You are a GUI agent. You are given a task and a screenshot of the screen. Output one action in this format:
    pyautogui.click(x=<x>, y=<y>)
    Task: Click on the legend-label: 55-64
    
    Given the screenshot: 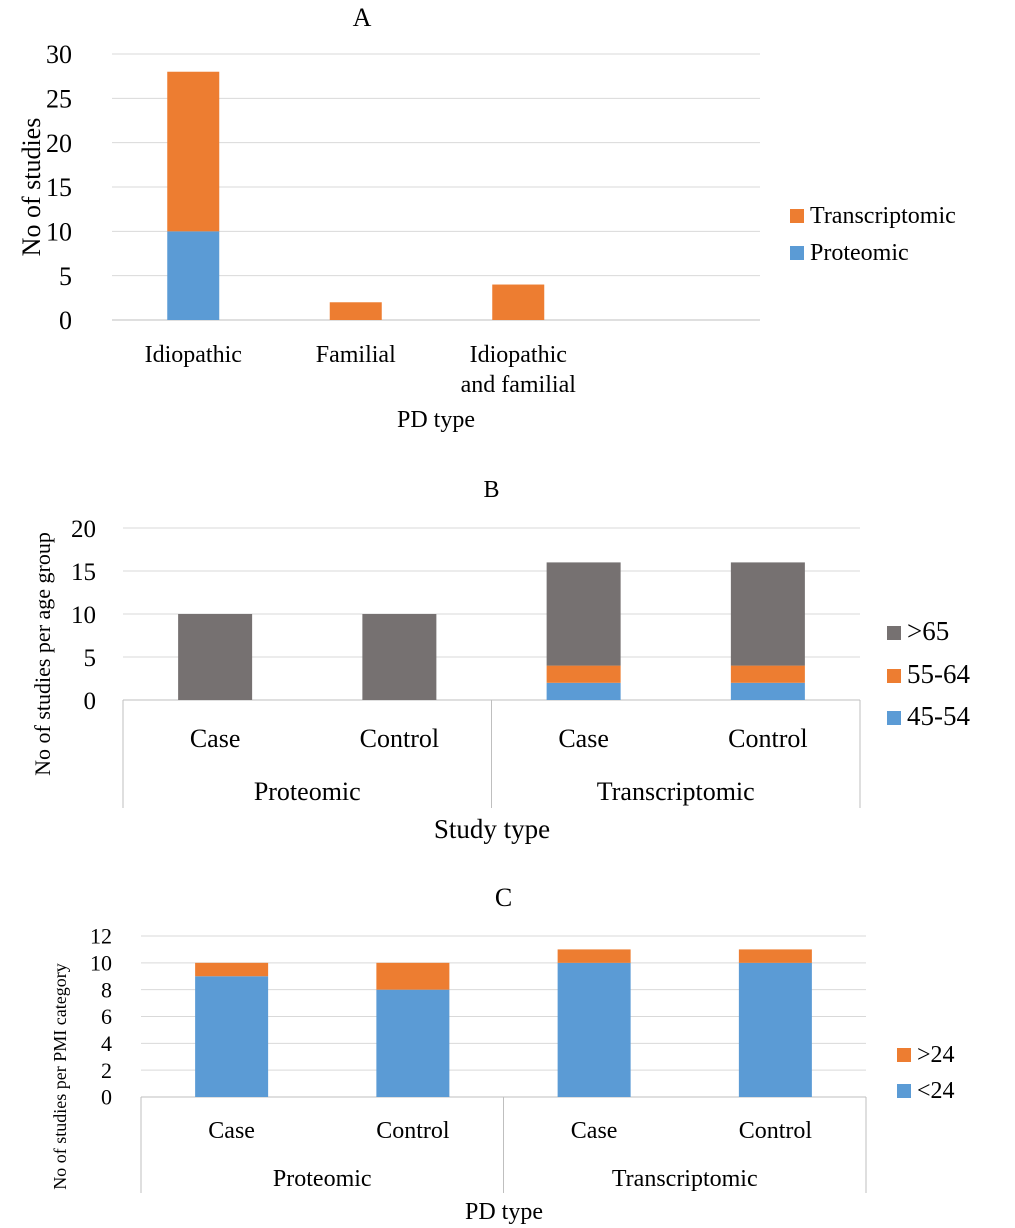 What is the action you would take?
    pyautogui.click(x=938, y=674)
    